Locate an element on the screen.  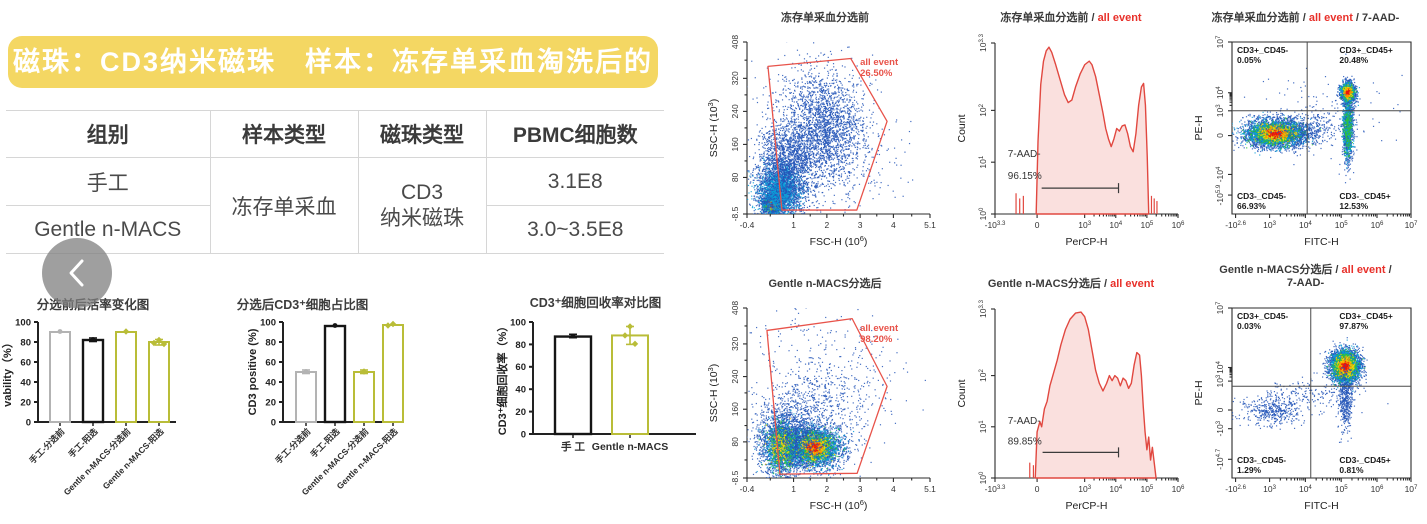
flow-plot-title: 冻存单采血分选前 / all event is located at coordinates (1071, 18).